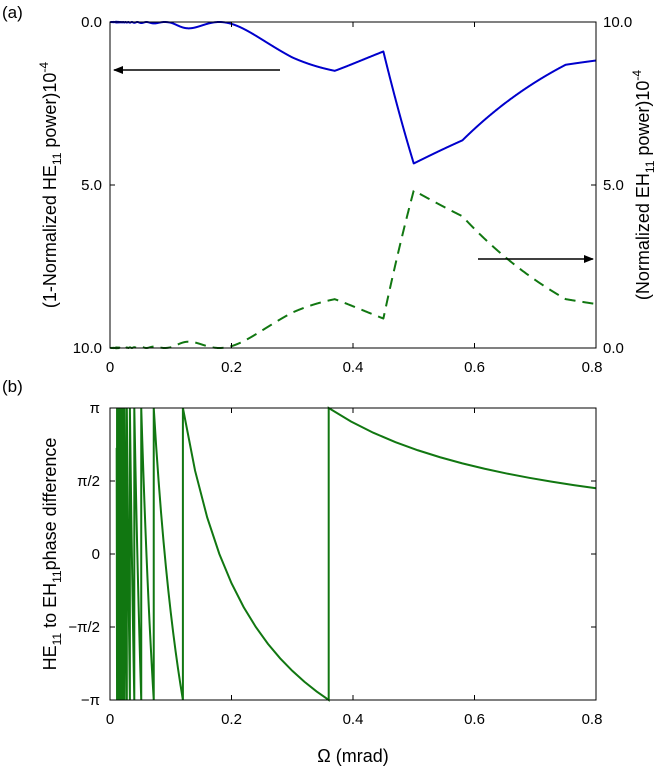 The image size is (664, 776). What do you see at coordinates (353, 719) in the screenshot?
I see `panel-b-x-tick-2: 0.4` at bounding box center [353, 719].